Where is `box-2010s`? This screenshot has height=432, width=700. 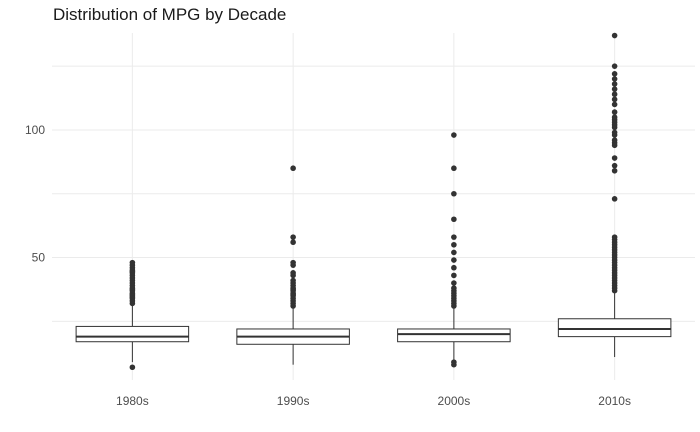
box-2010s is located at coordinates (614, 195).